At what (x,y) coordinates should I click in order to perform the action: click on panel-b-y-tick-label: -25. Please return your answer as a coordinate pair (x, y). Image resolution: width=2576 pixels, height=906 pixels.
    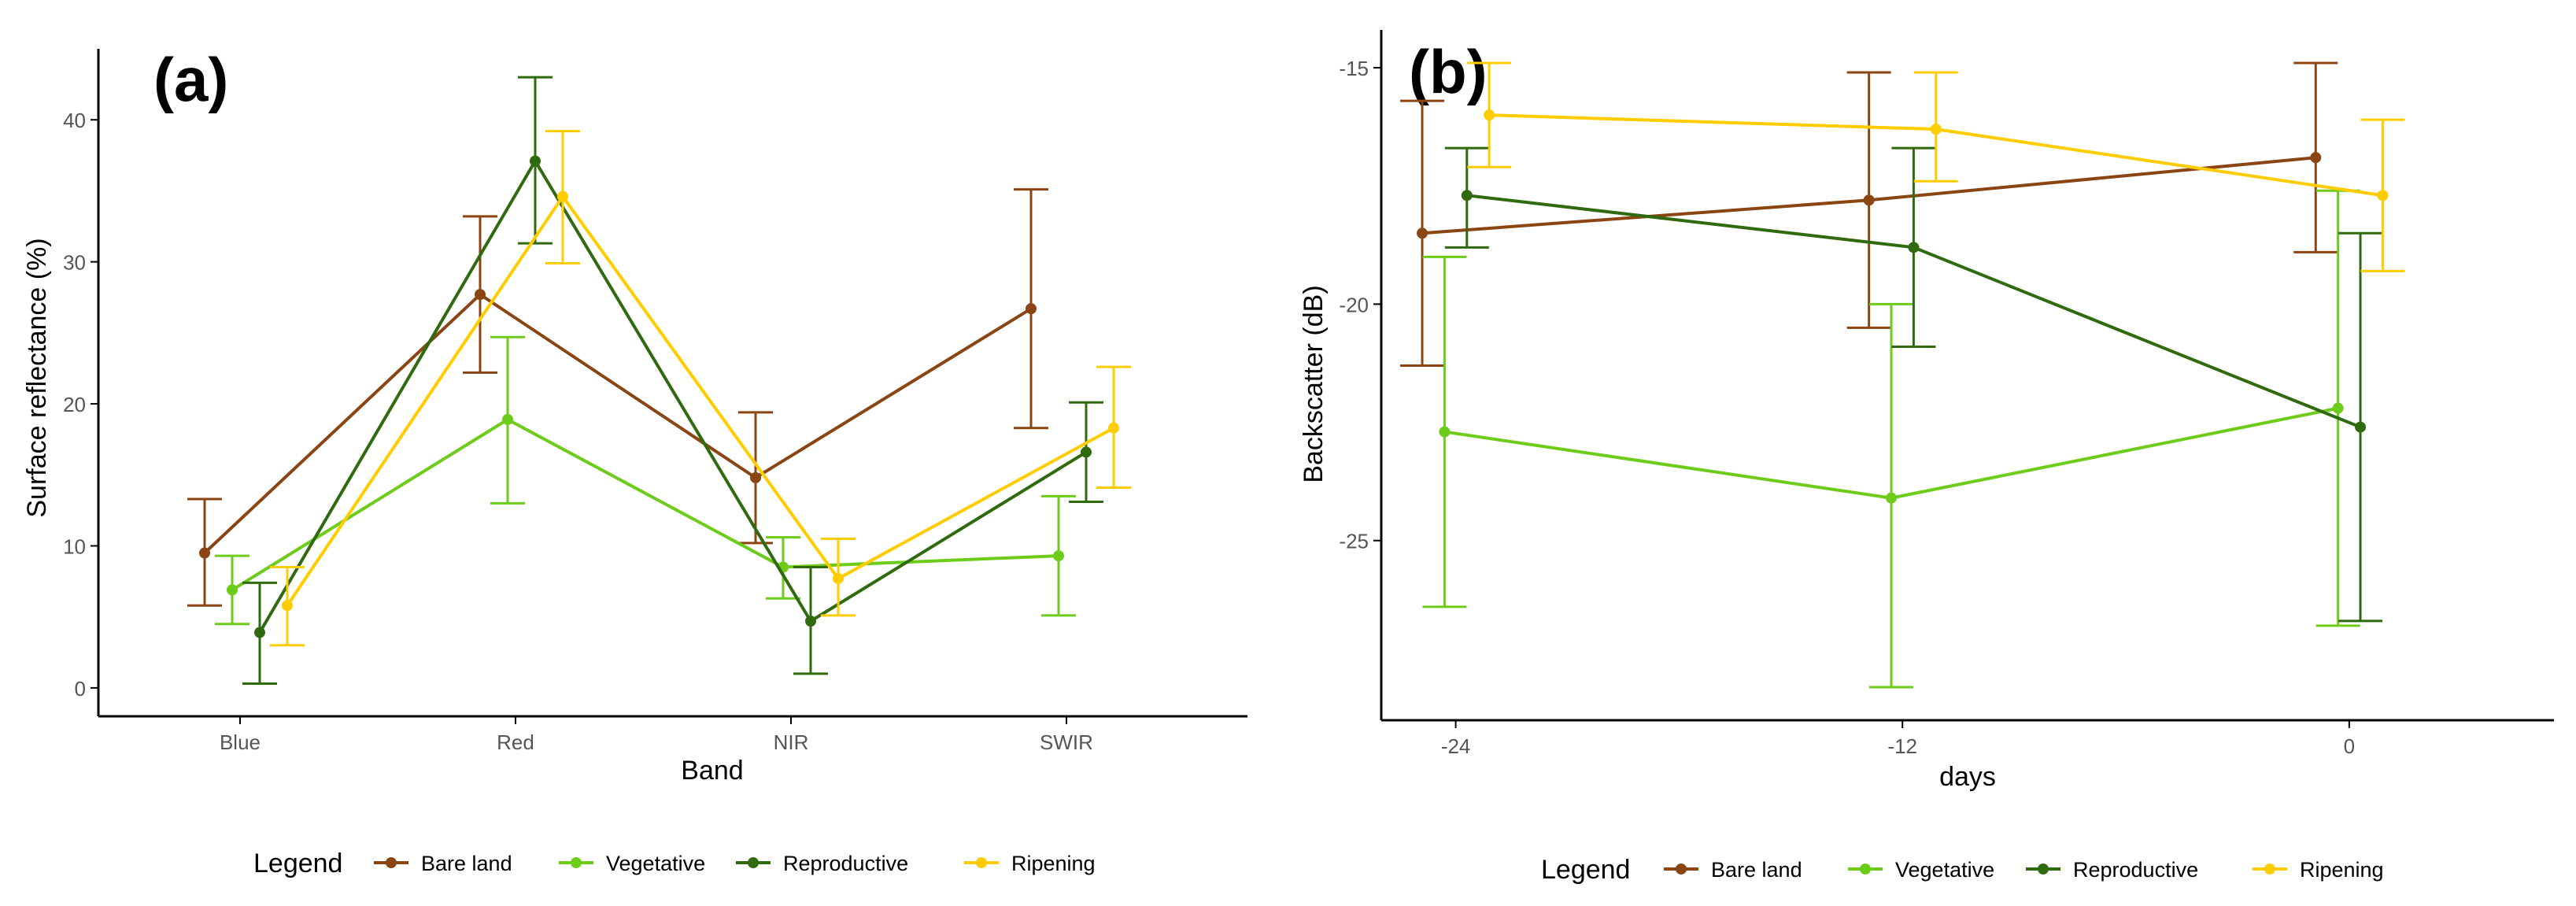
    Looking at the image, I should click on (1354, 541).